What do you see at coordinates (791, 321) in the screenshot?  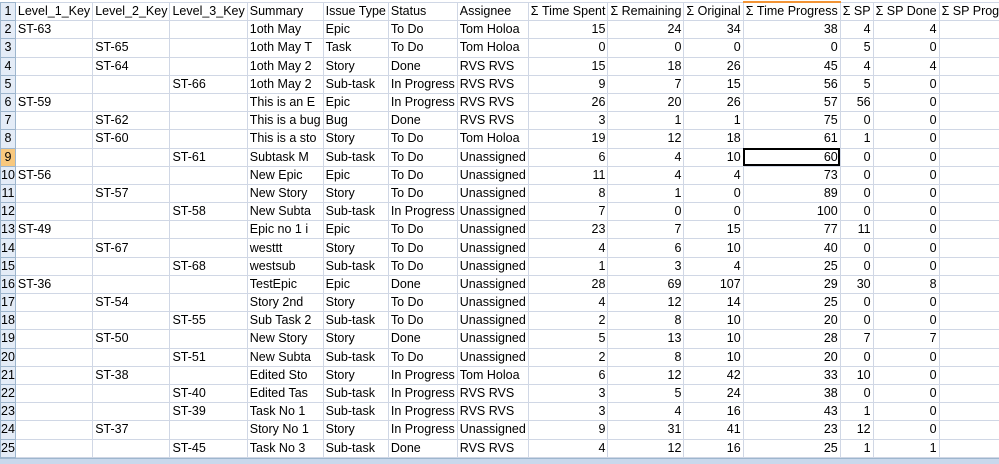 I see `cell: 20` at bounding box center [791, 321].